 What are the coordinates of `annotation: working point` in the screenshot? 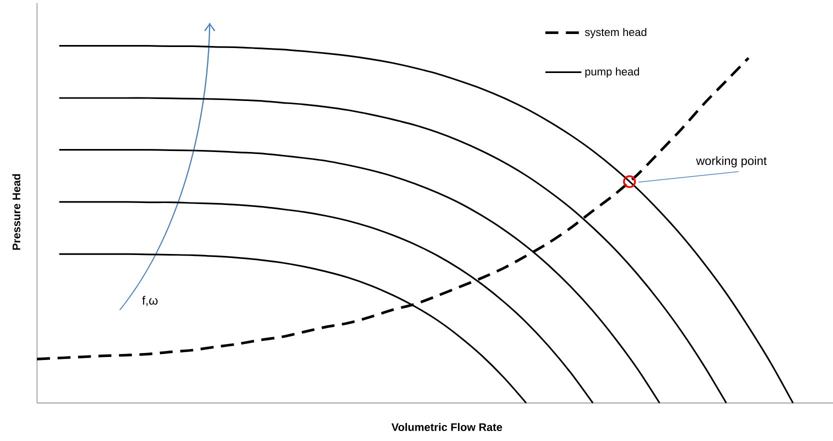 It's located at (731, 162).